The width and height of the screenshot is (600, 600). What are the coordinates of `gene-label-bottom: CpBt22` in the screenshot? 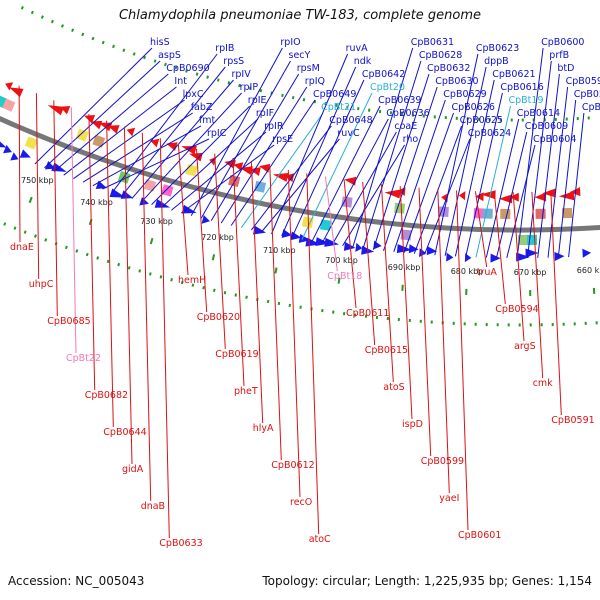 It's located at (83, 358).